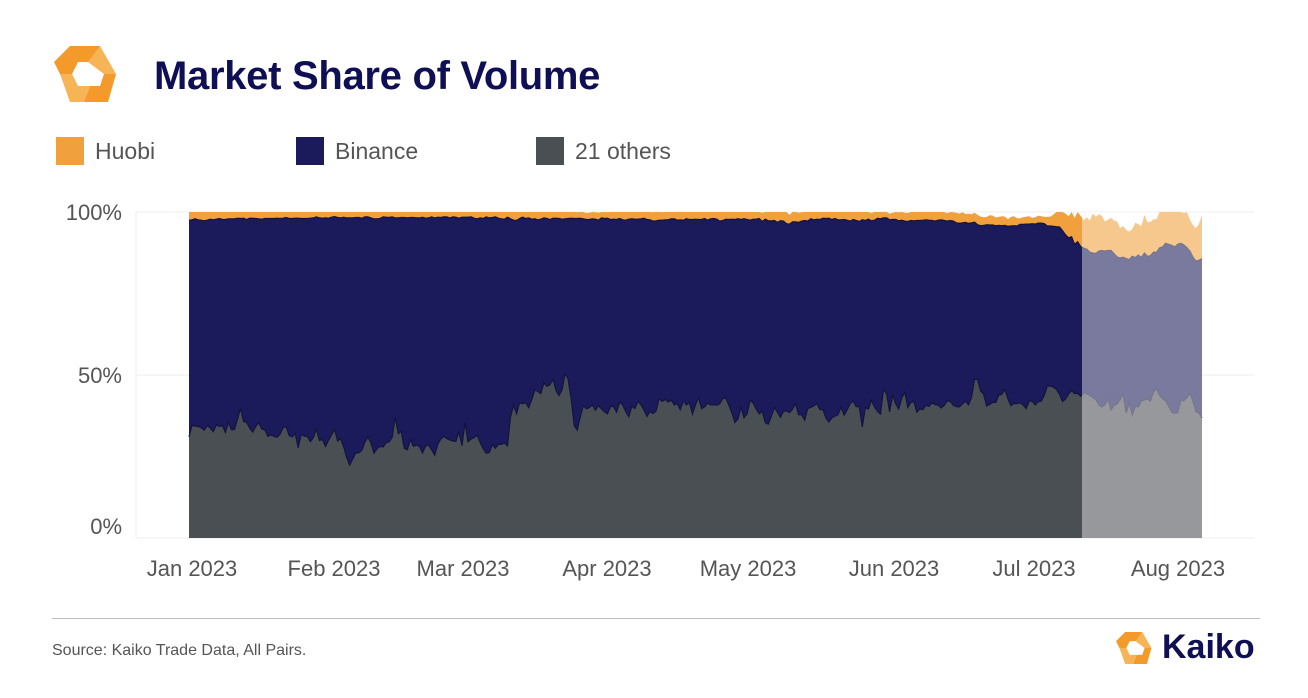  I want to click on legend-swatch-others, so click(550, 151).